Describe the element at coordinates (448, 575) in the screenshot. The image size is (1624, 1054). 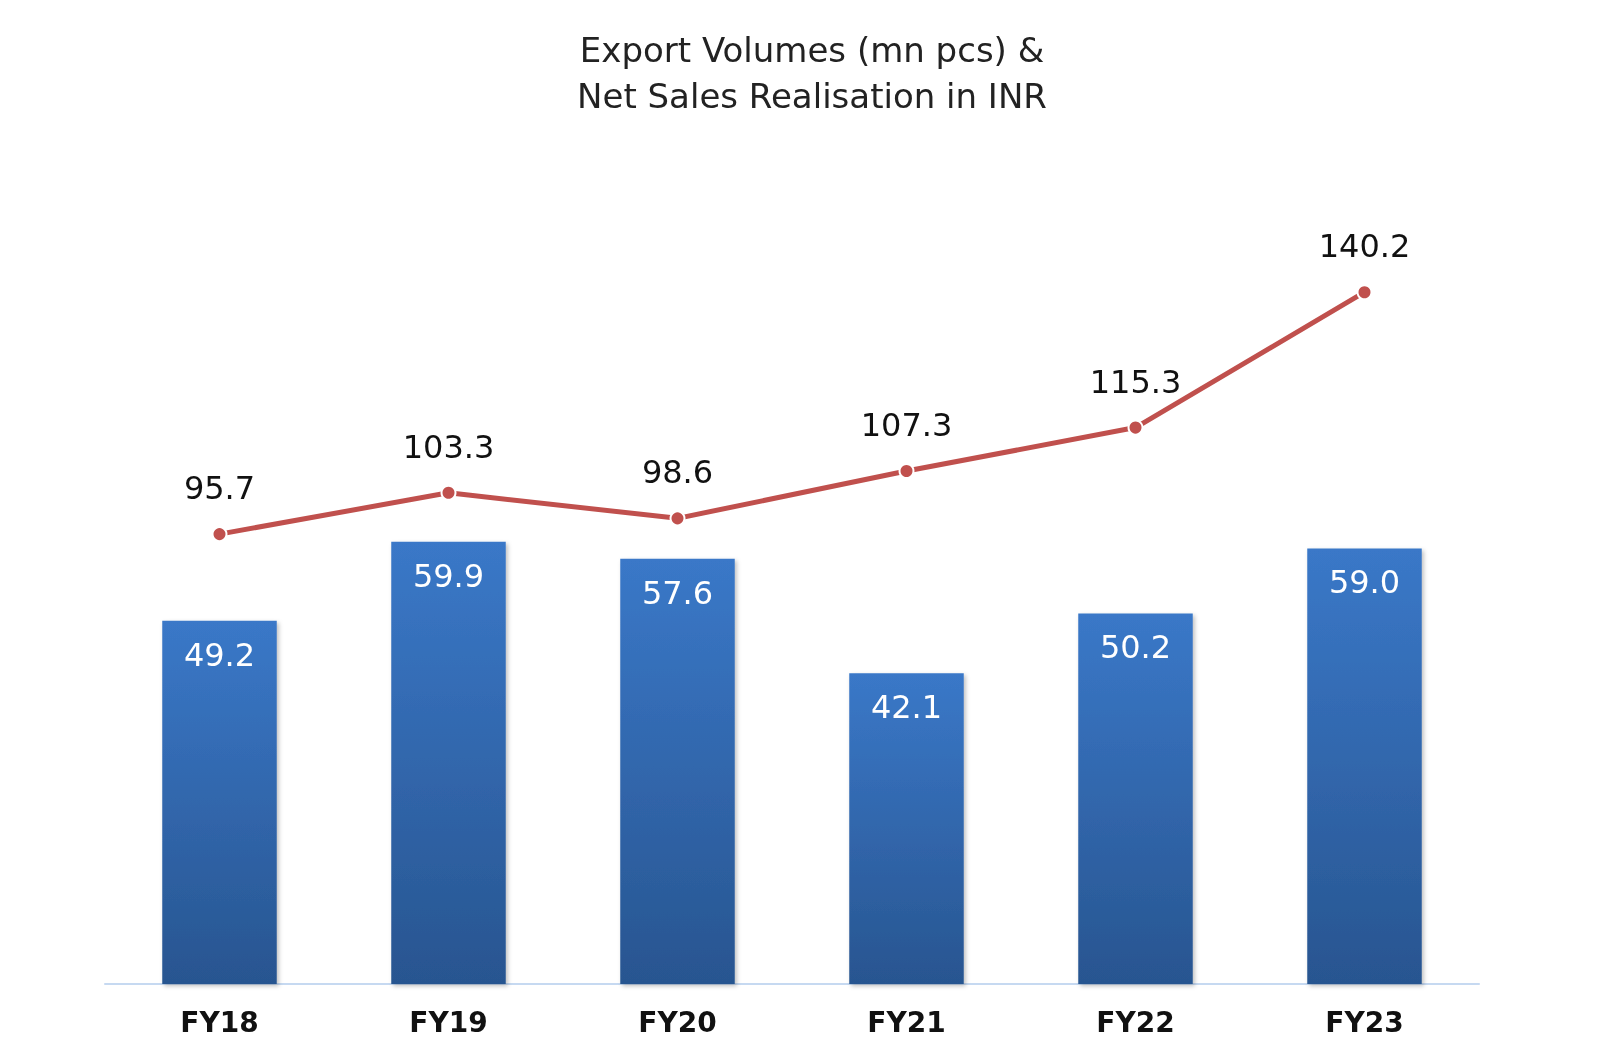
I see `data-label: 59.9` at that location.